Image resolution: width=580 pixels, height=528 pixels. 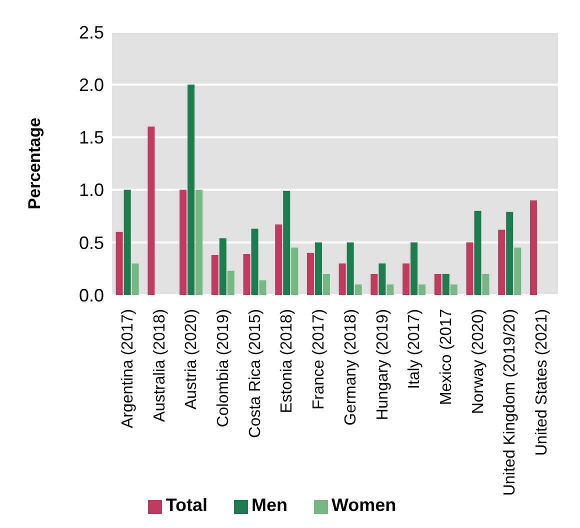 I want to click on x-tick-label: United States (2021), so click(x=542, y=382).